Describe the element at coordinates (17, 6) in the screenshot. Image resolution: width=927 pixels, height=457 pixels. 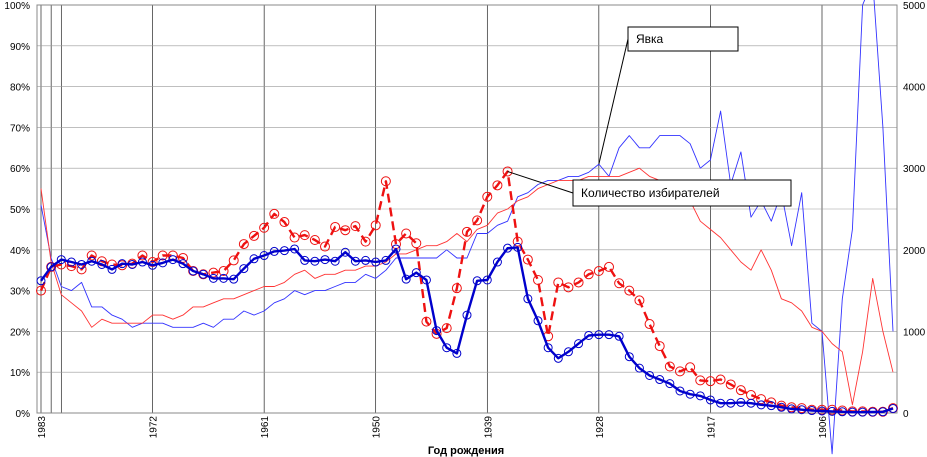
I see `left-tick-label: 100%` at that location.